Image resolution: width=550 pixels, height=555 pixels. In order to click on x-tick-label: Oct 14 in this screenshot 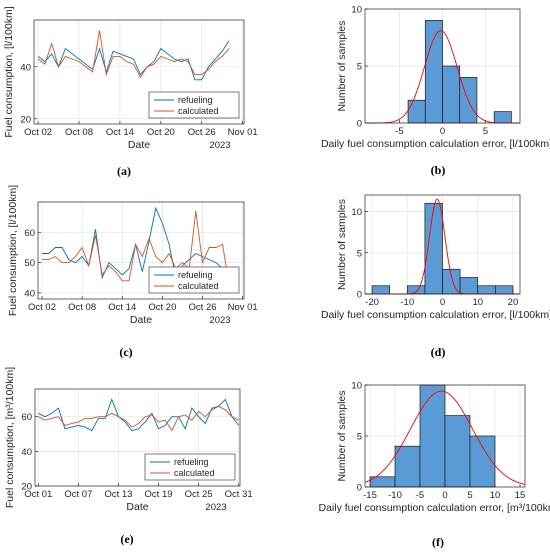, I will do `click(122, 307)`.